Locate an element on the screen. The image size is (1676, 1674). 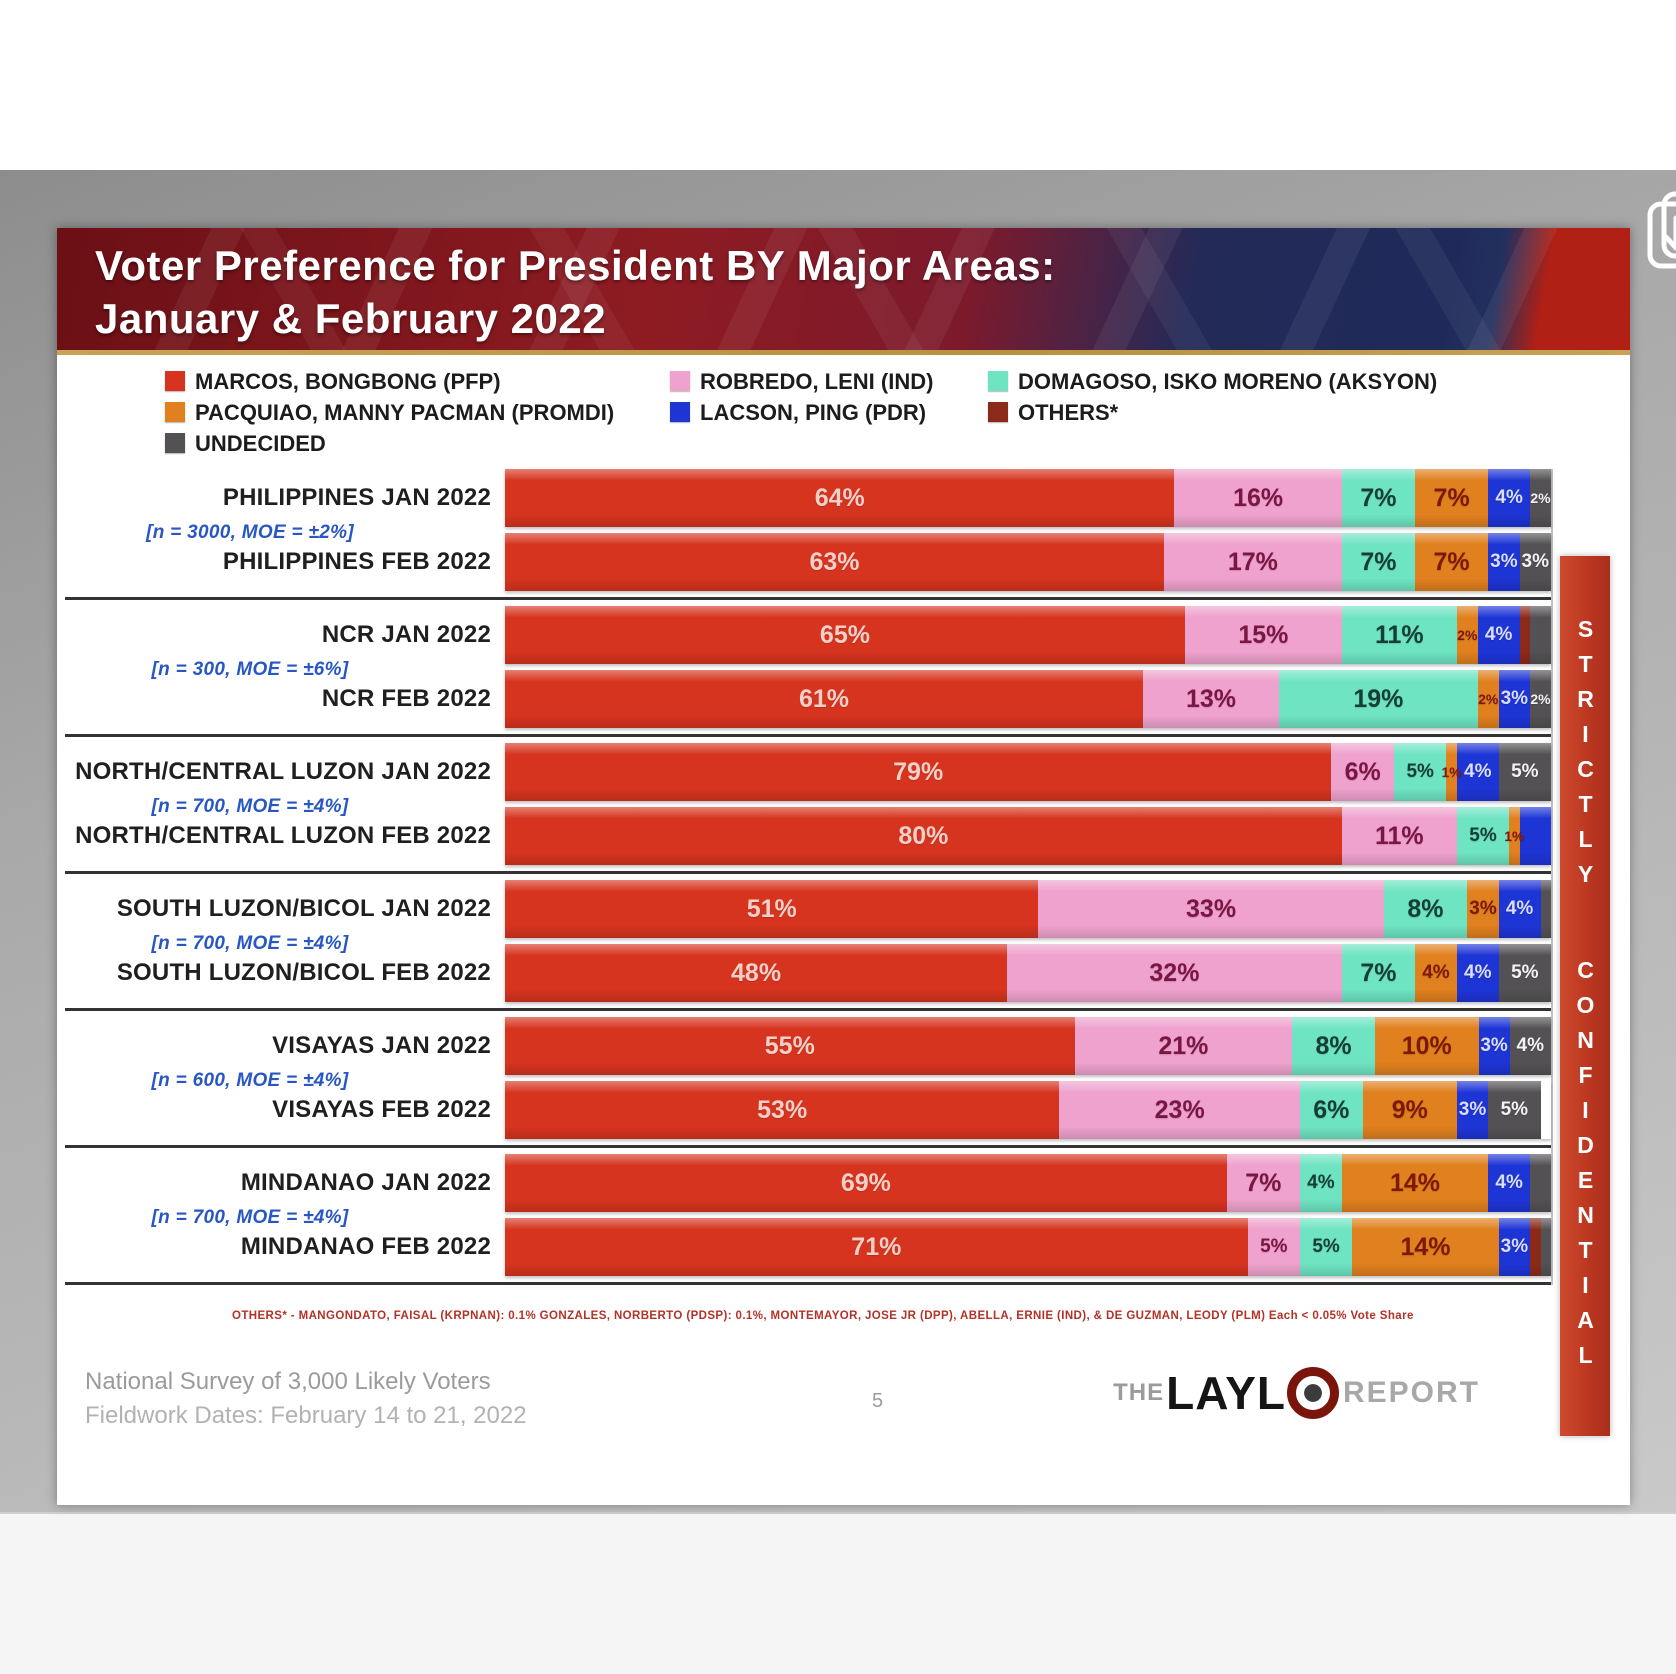
bar-value-label: 69% is located at coordinates (865, 1182).